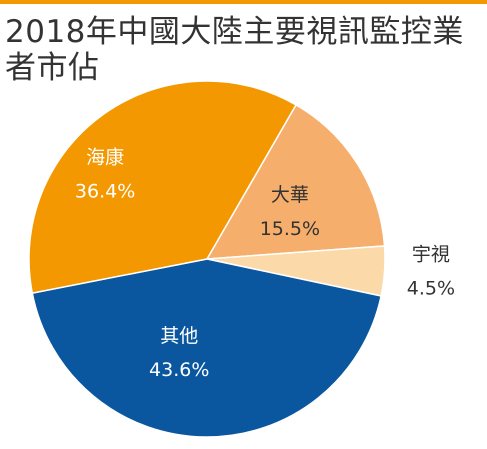  What do you see at coordinates (105, 157) in the screenshot?
I see `slice-hikvision-label: 海康` at bounding box center [105, 157].